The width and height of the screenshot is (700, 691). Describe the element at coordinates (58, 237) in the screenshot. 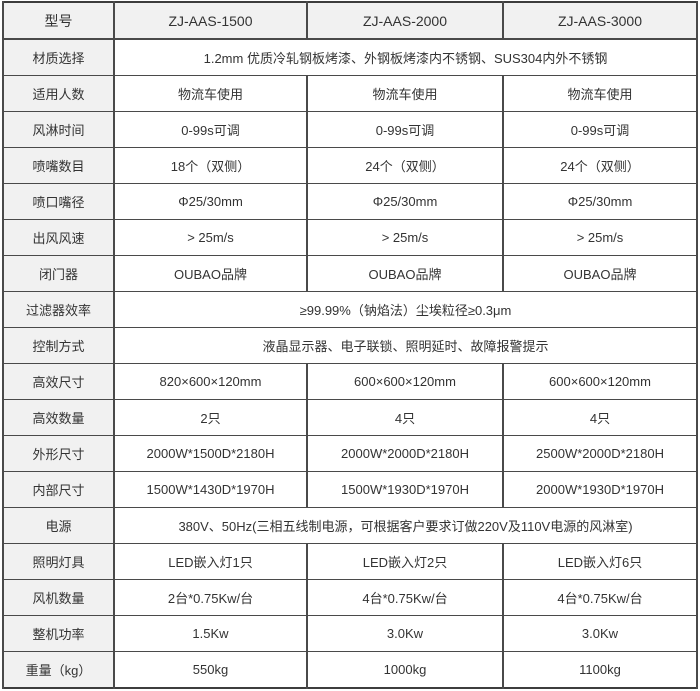

I see `row-label: 出风风速` at that location.